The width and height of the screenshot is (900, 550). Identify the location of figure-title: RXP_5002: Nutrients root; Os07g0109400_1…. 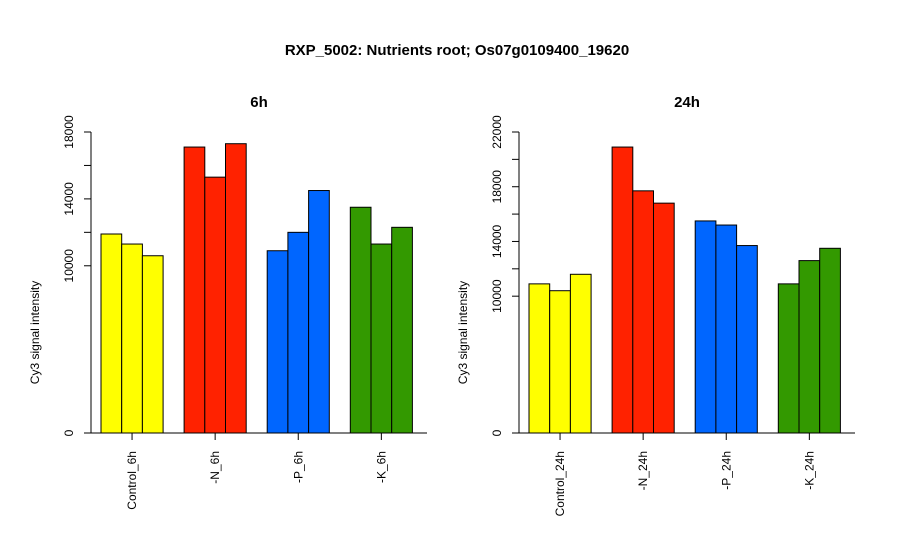
(457, 50).